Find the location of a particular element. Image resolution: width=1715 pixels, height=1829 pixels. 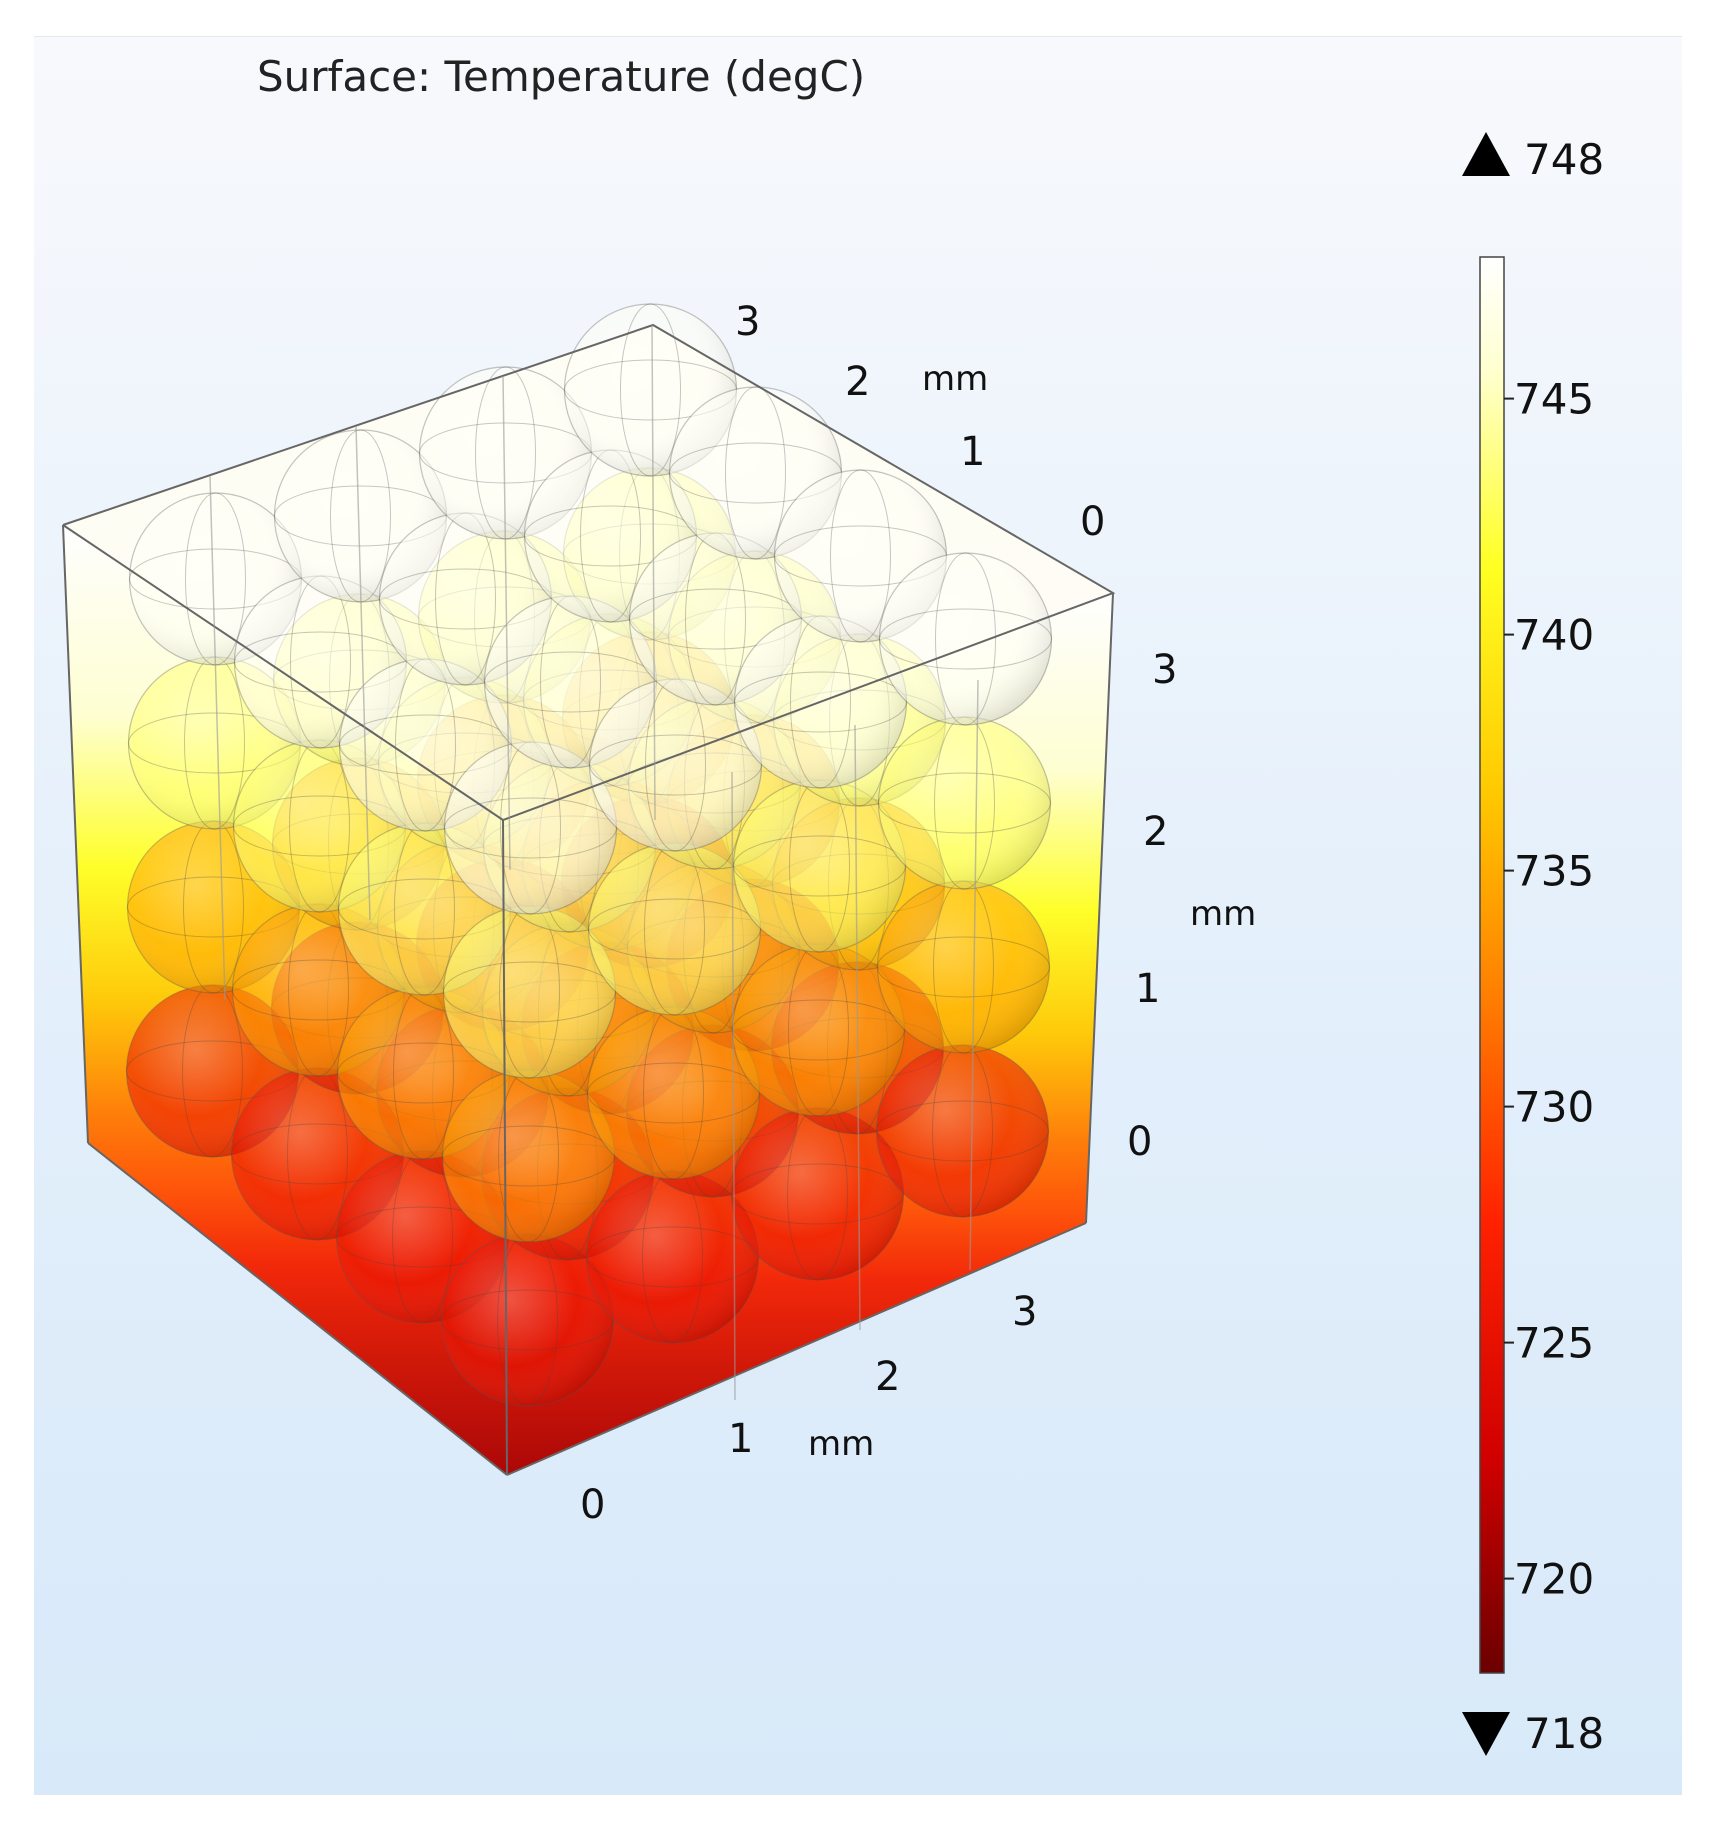

axis-x-tick-label: 2 is located at coordinates (857, 382).